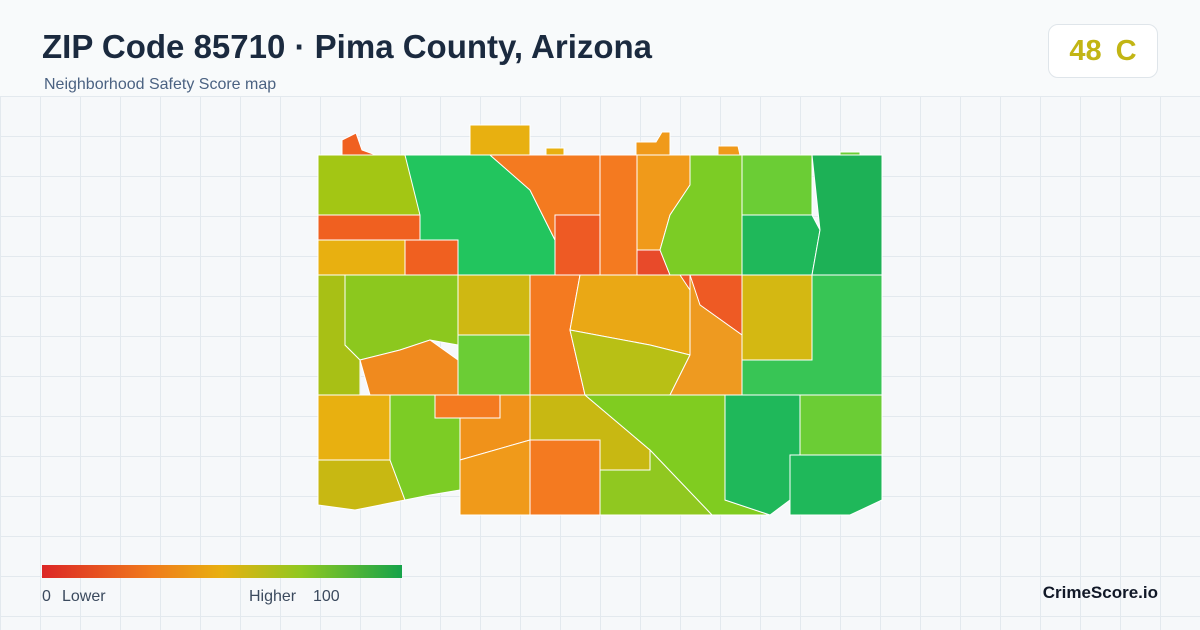 This screenshot has height=630, width=1200. I want to click on legend-max: 100, so click(326, 596).